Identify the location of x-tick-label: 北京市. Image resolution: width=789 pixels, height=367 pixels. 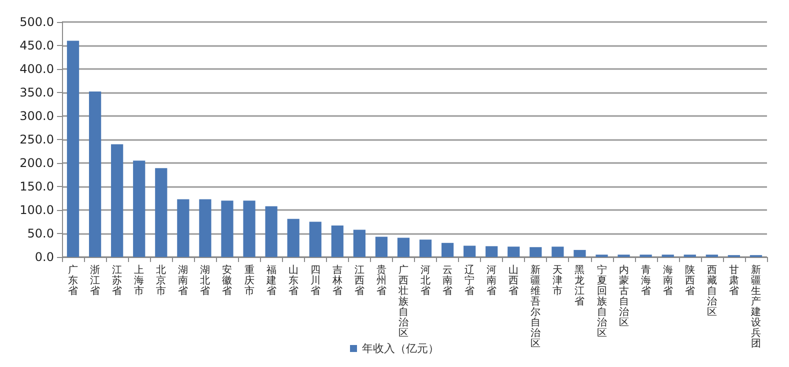
(161, 280).